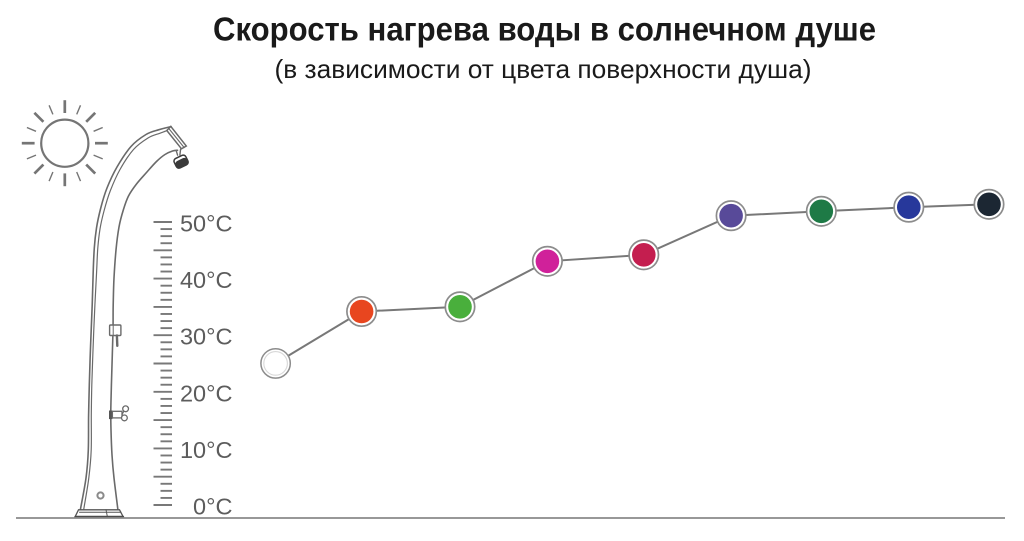 The image size is (1024, 541). I want to click on svg-text: 40°C, so click(206, 280).